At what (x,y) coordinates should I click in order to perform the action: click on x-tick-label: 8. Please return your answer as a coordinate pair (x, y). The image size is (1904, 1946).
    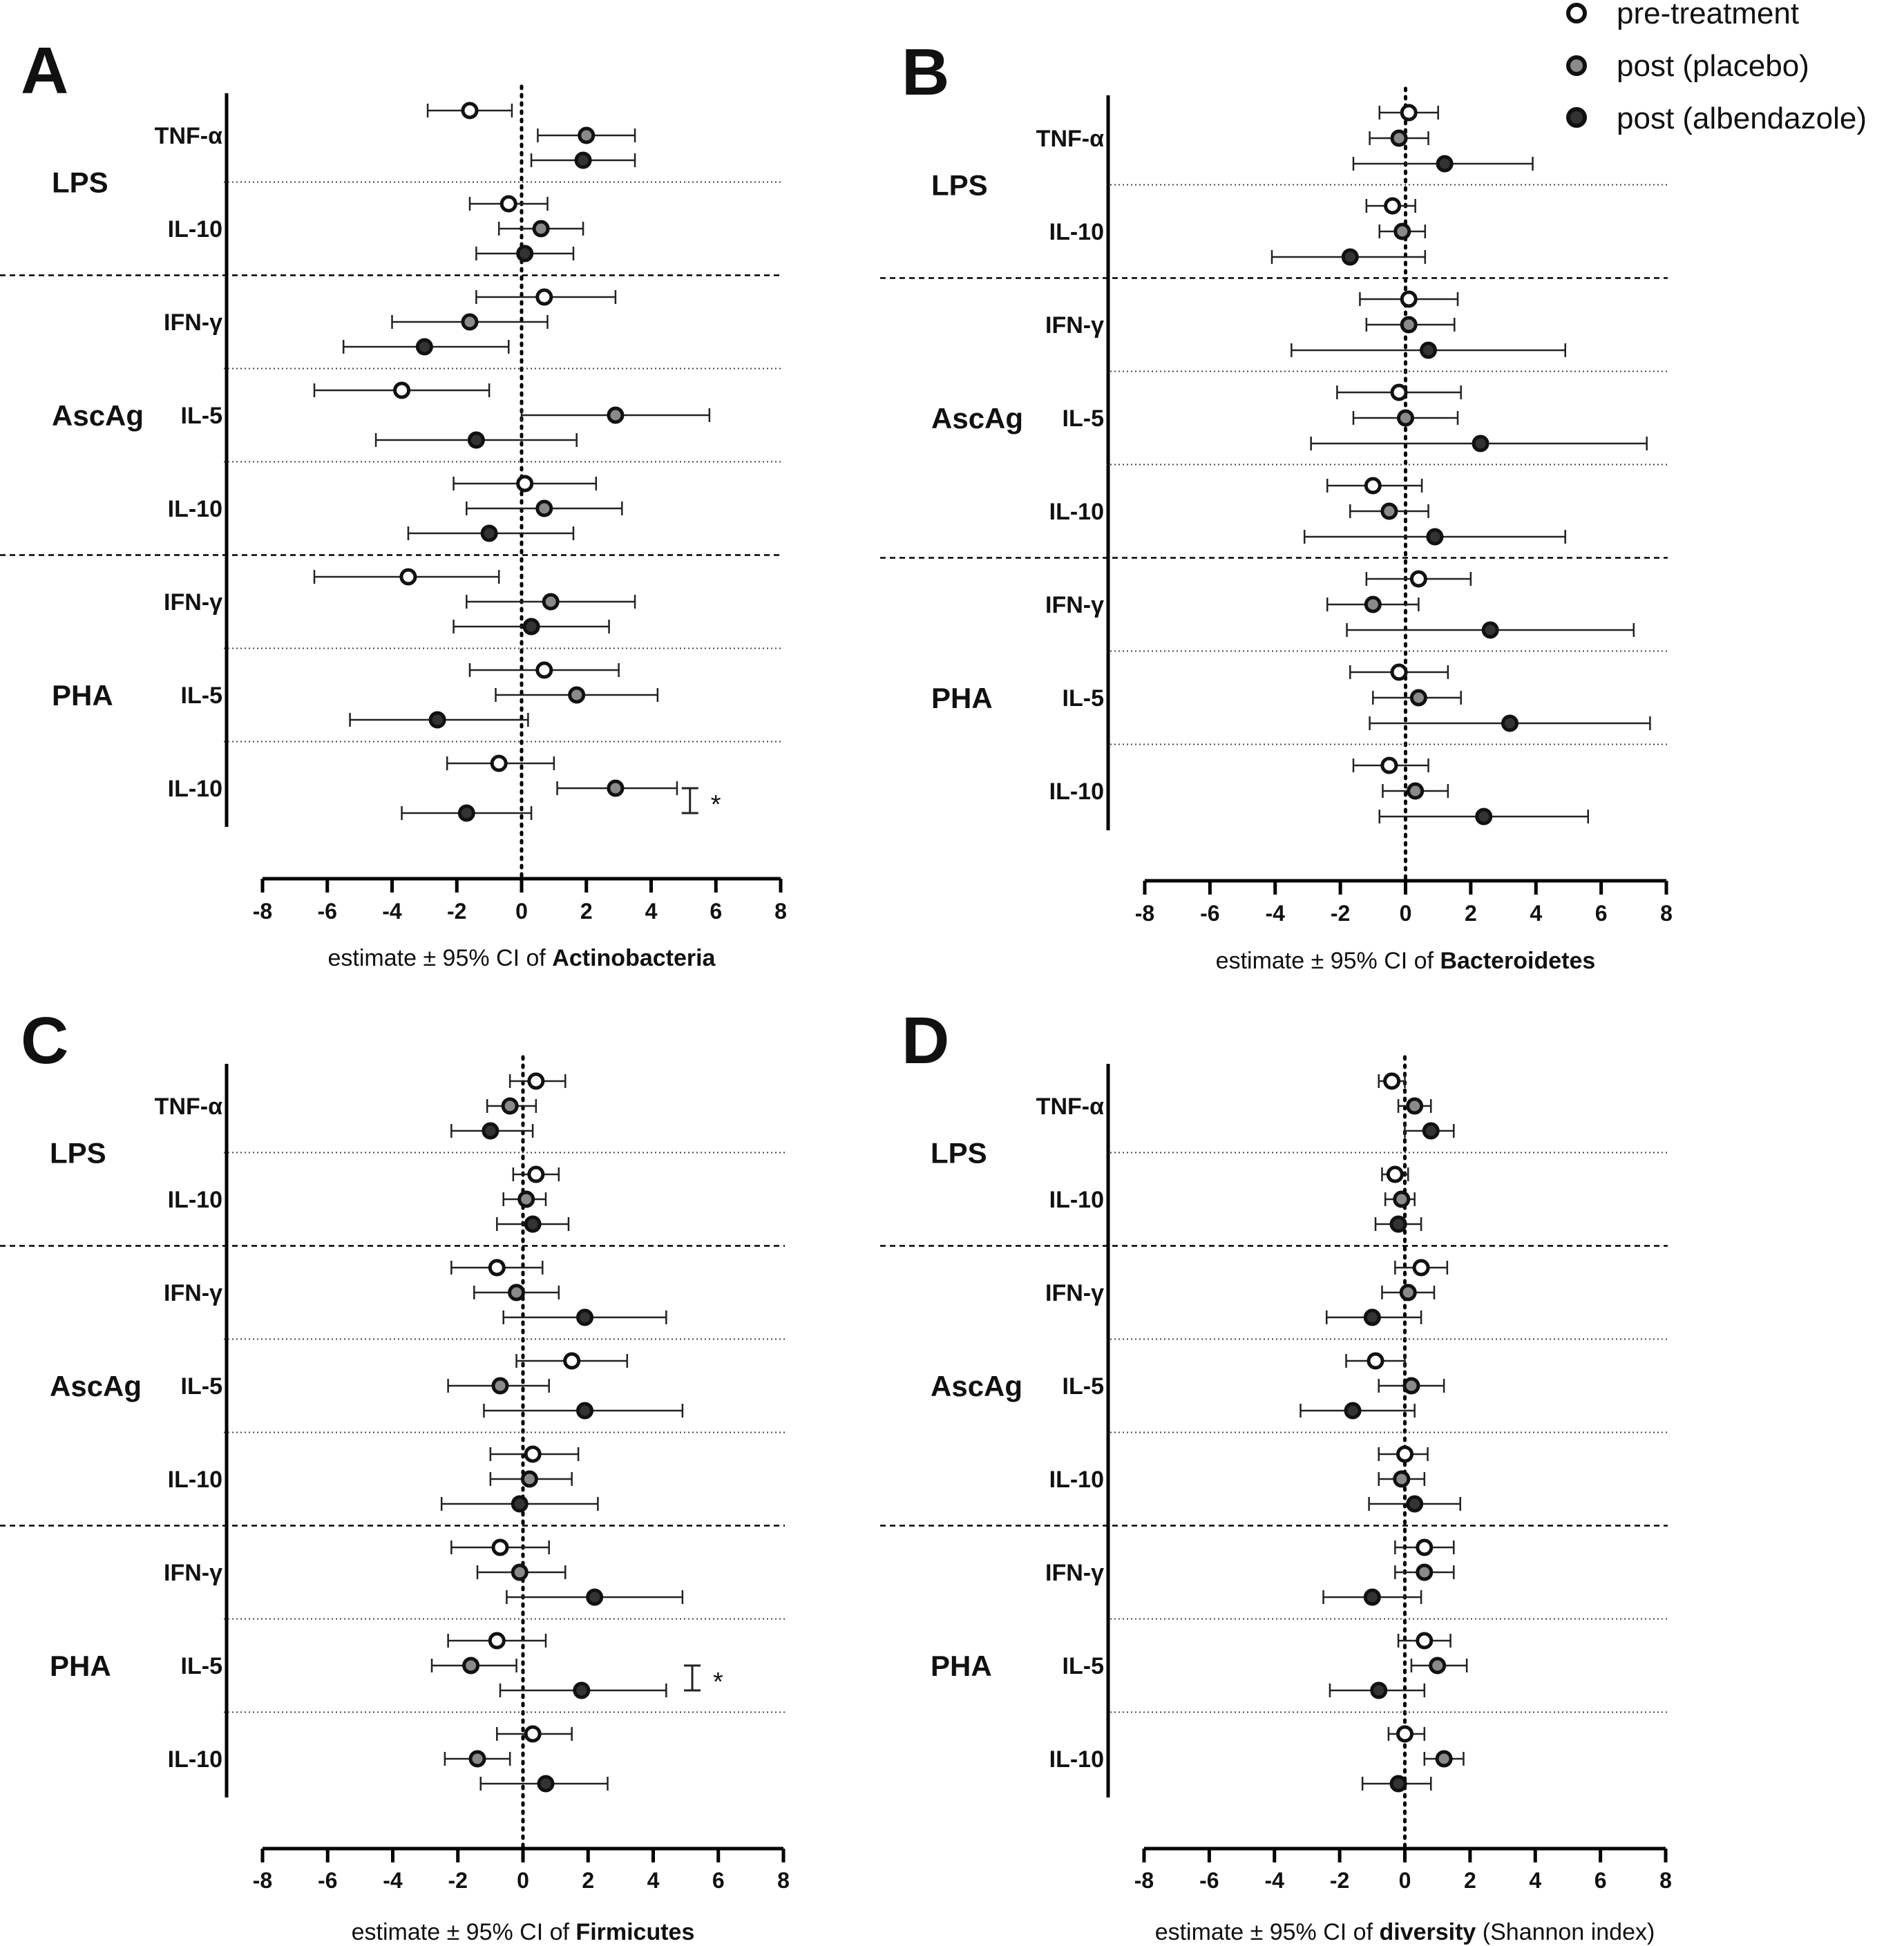
    Looking at the image, I should click on (783, 1880).